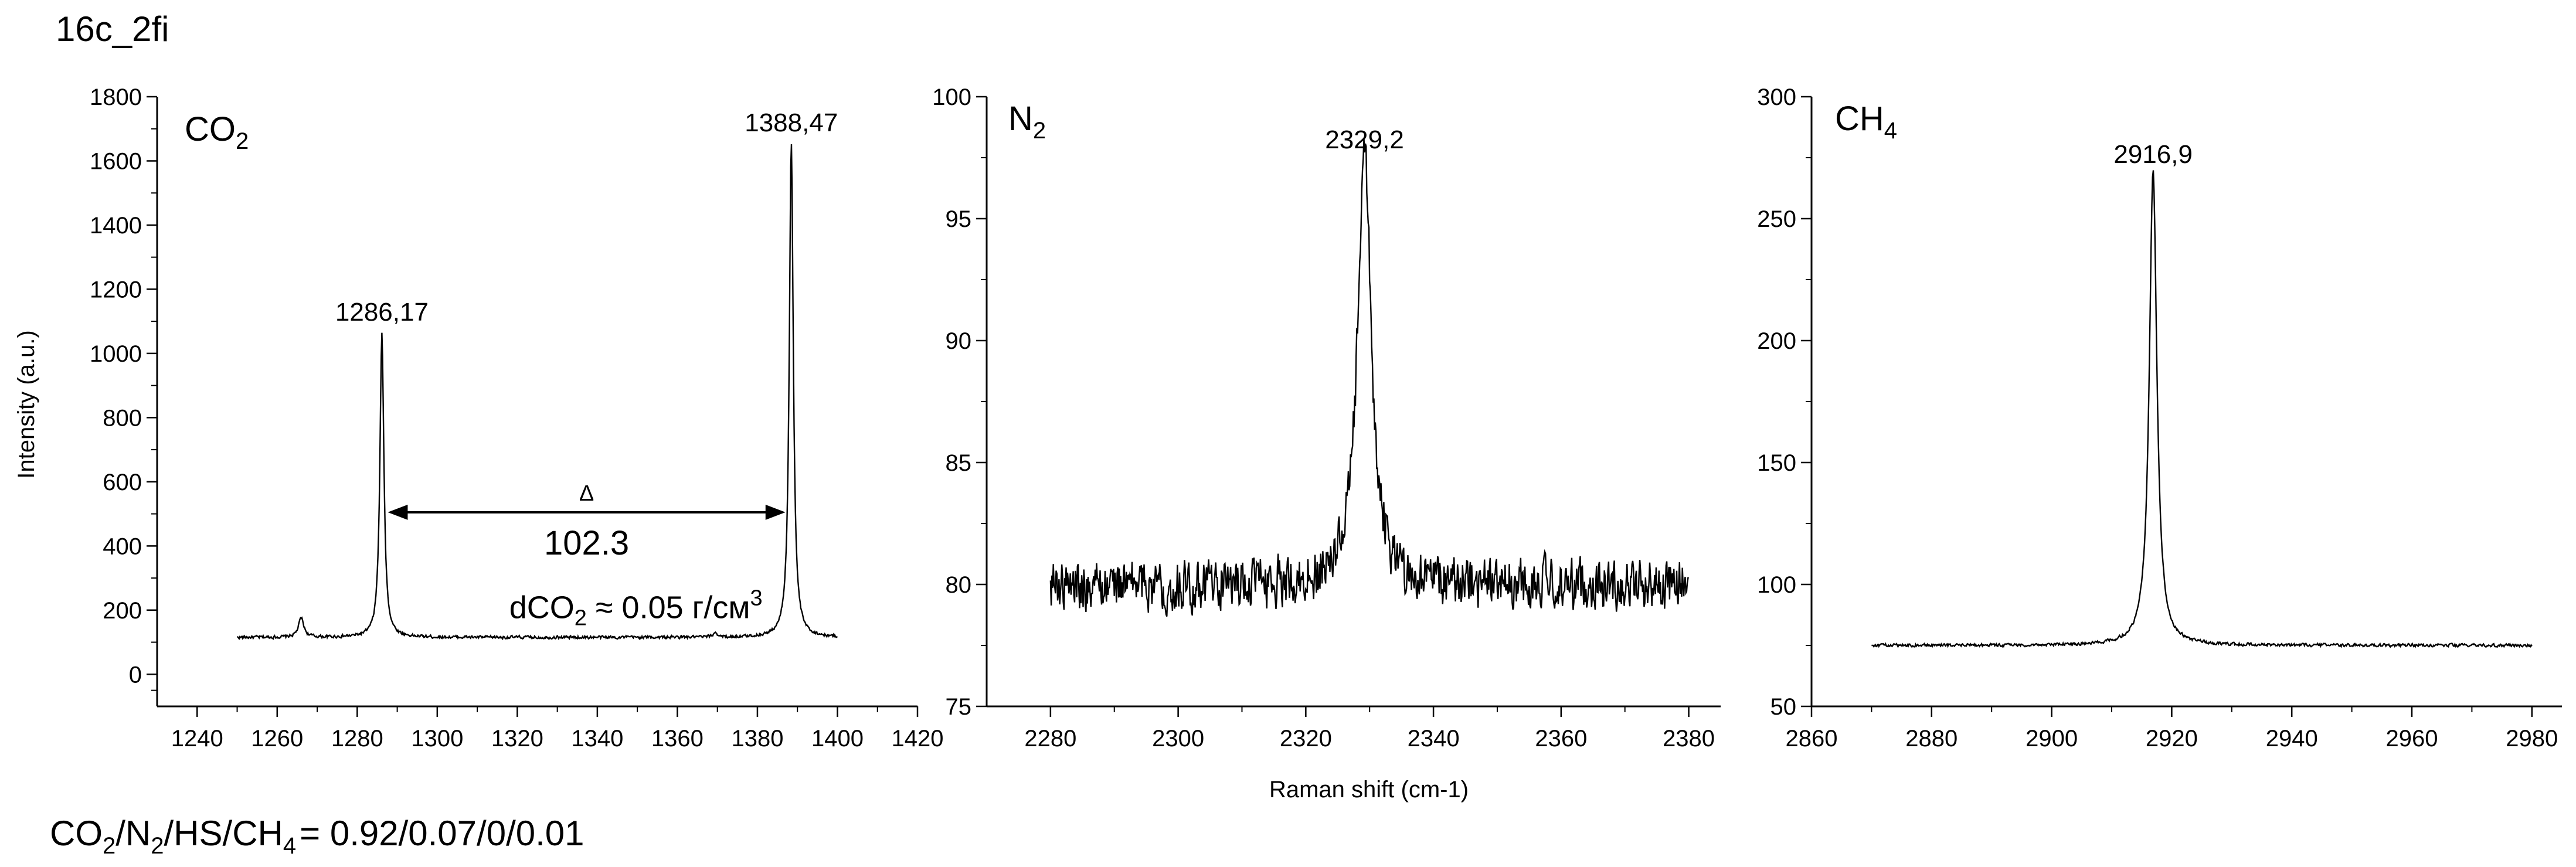 The height and width of the screenshot is (867, 2576). Describe the element at coordinates (1784, 707) in the screenshot. I see `y-tick-label: 50` at that location.